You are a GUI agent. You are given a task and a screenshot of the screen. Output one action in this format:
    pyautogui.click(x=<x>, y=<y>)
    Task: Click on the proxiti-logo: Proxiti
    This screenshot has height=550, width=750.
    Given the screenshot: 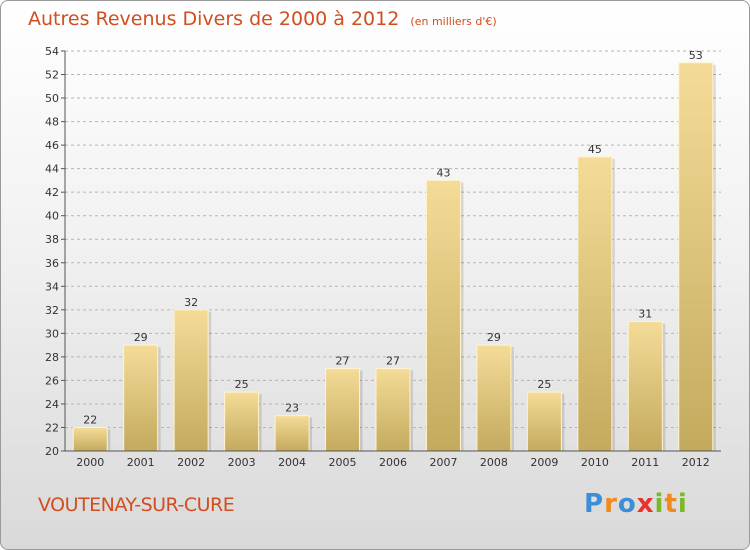 What is the action you would take?
    pyautogui.click(x=636, y=504)
    